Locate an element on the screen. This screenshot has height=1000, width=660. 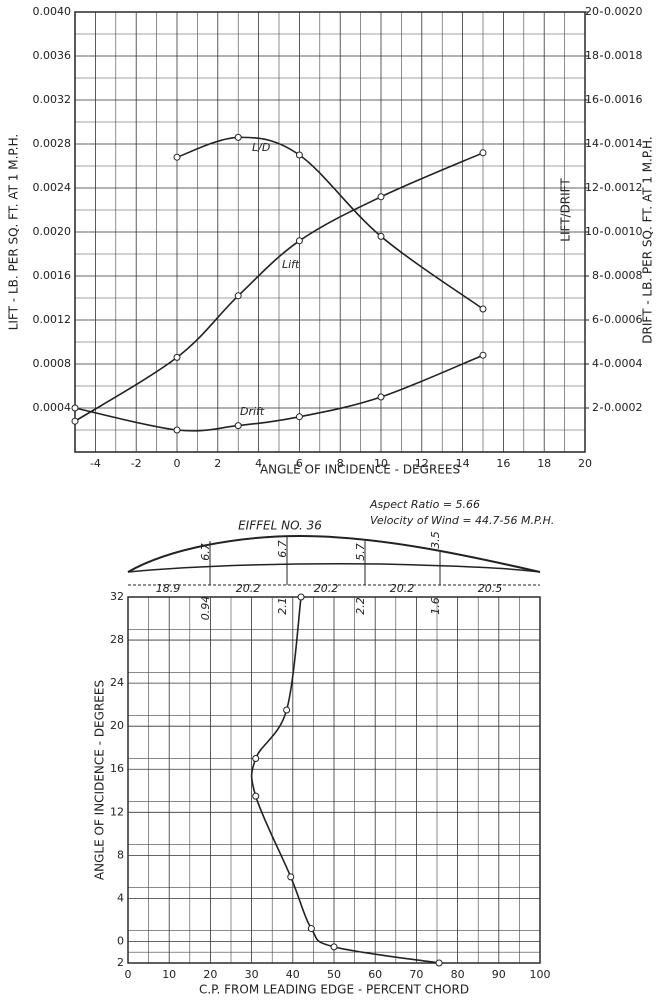
dim: 5.7 is located at coordinates (360, 552).